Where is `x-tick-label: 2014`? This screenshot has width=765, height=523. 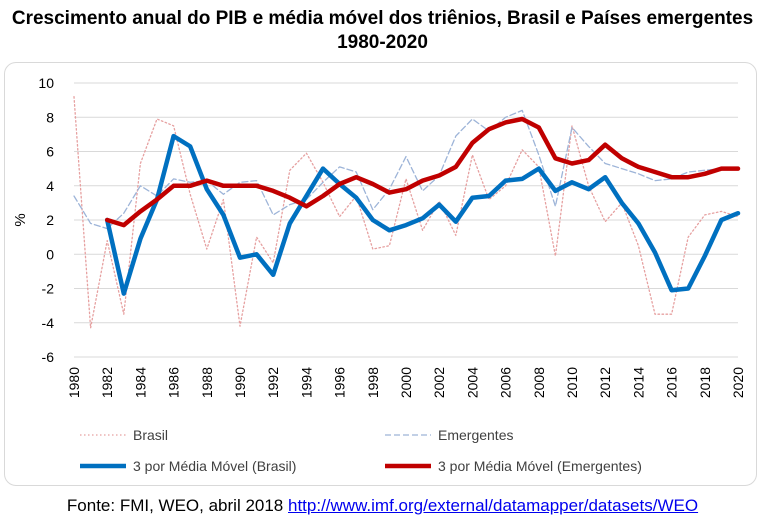
x-tick-label: 2014 is located at coordinates (638, 382).